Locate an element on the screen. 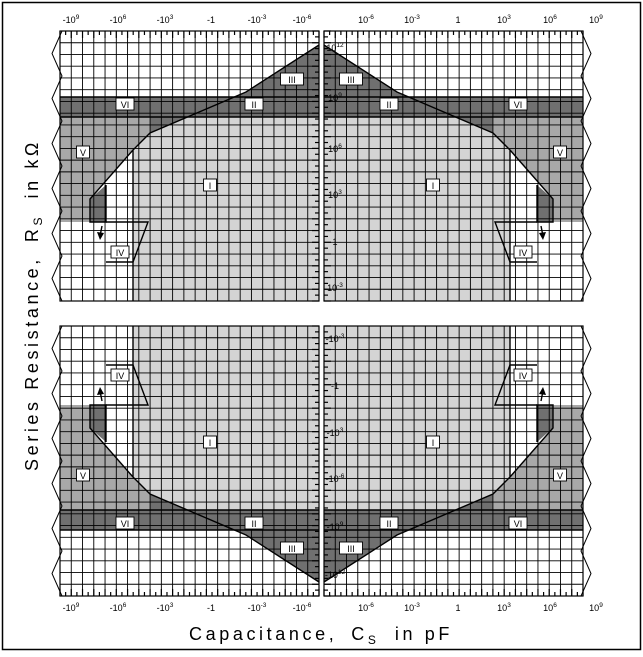 The image size is (643, 657). x-tick-top-left-0: -109 is located at coordinates (71, 19).